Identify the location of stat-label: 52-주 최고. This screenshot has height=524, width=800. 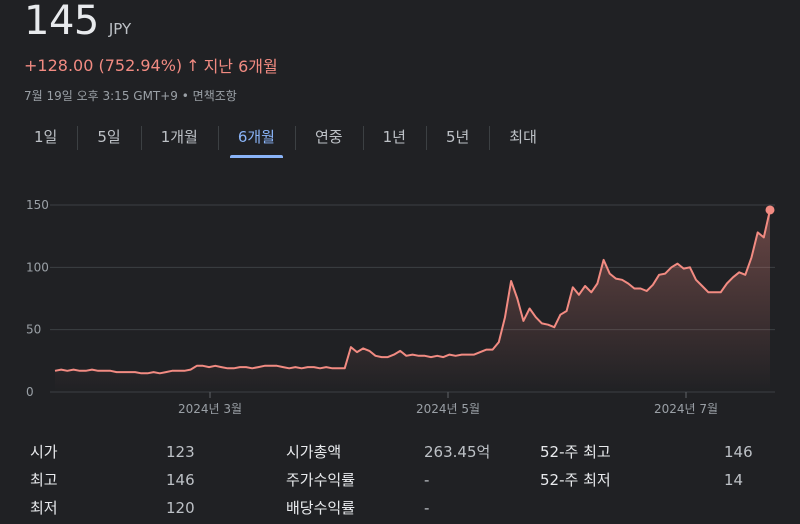
(575, 452).